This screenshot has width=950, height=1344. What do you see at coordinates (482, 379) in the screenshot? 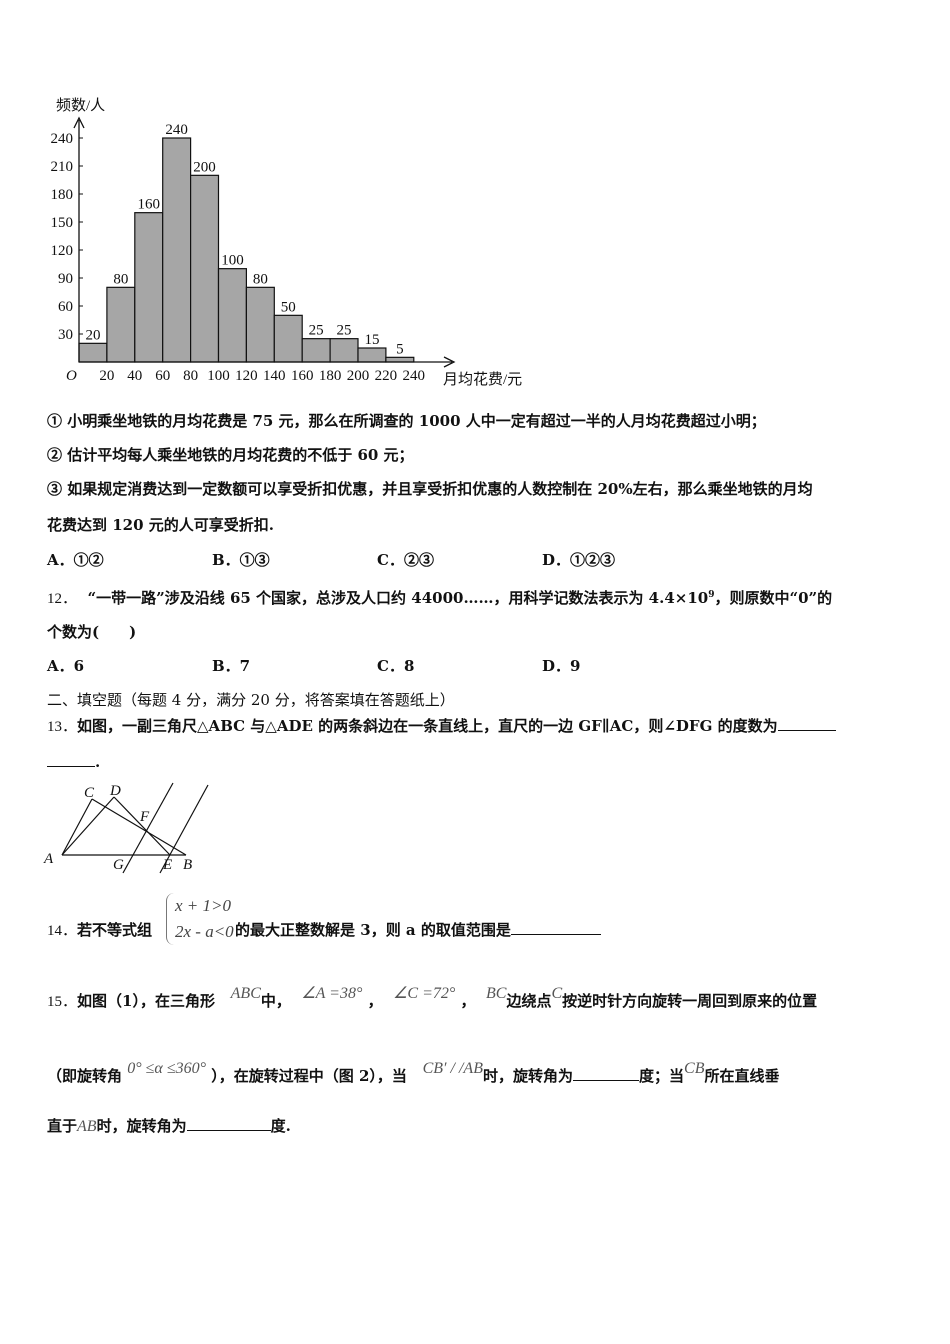
I see `x-axis-label: 月均花费/元` at bounding box center [482, 379].